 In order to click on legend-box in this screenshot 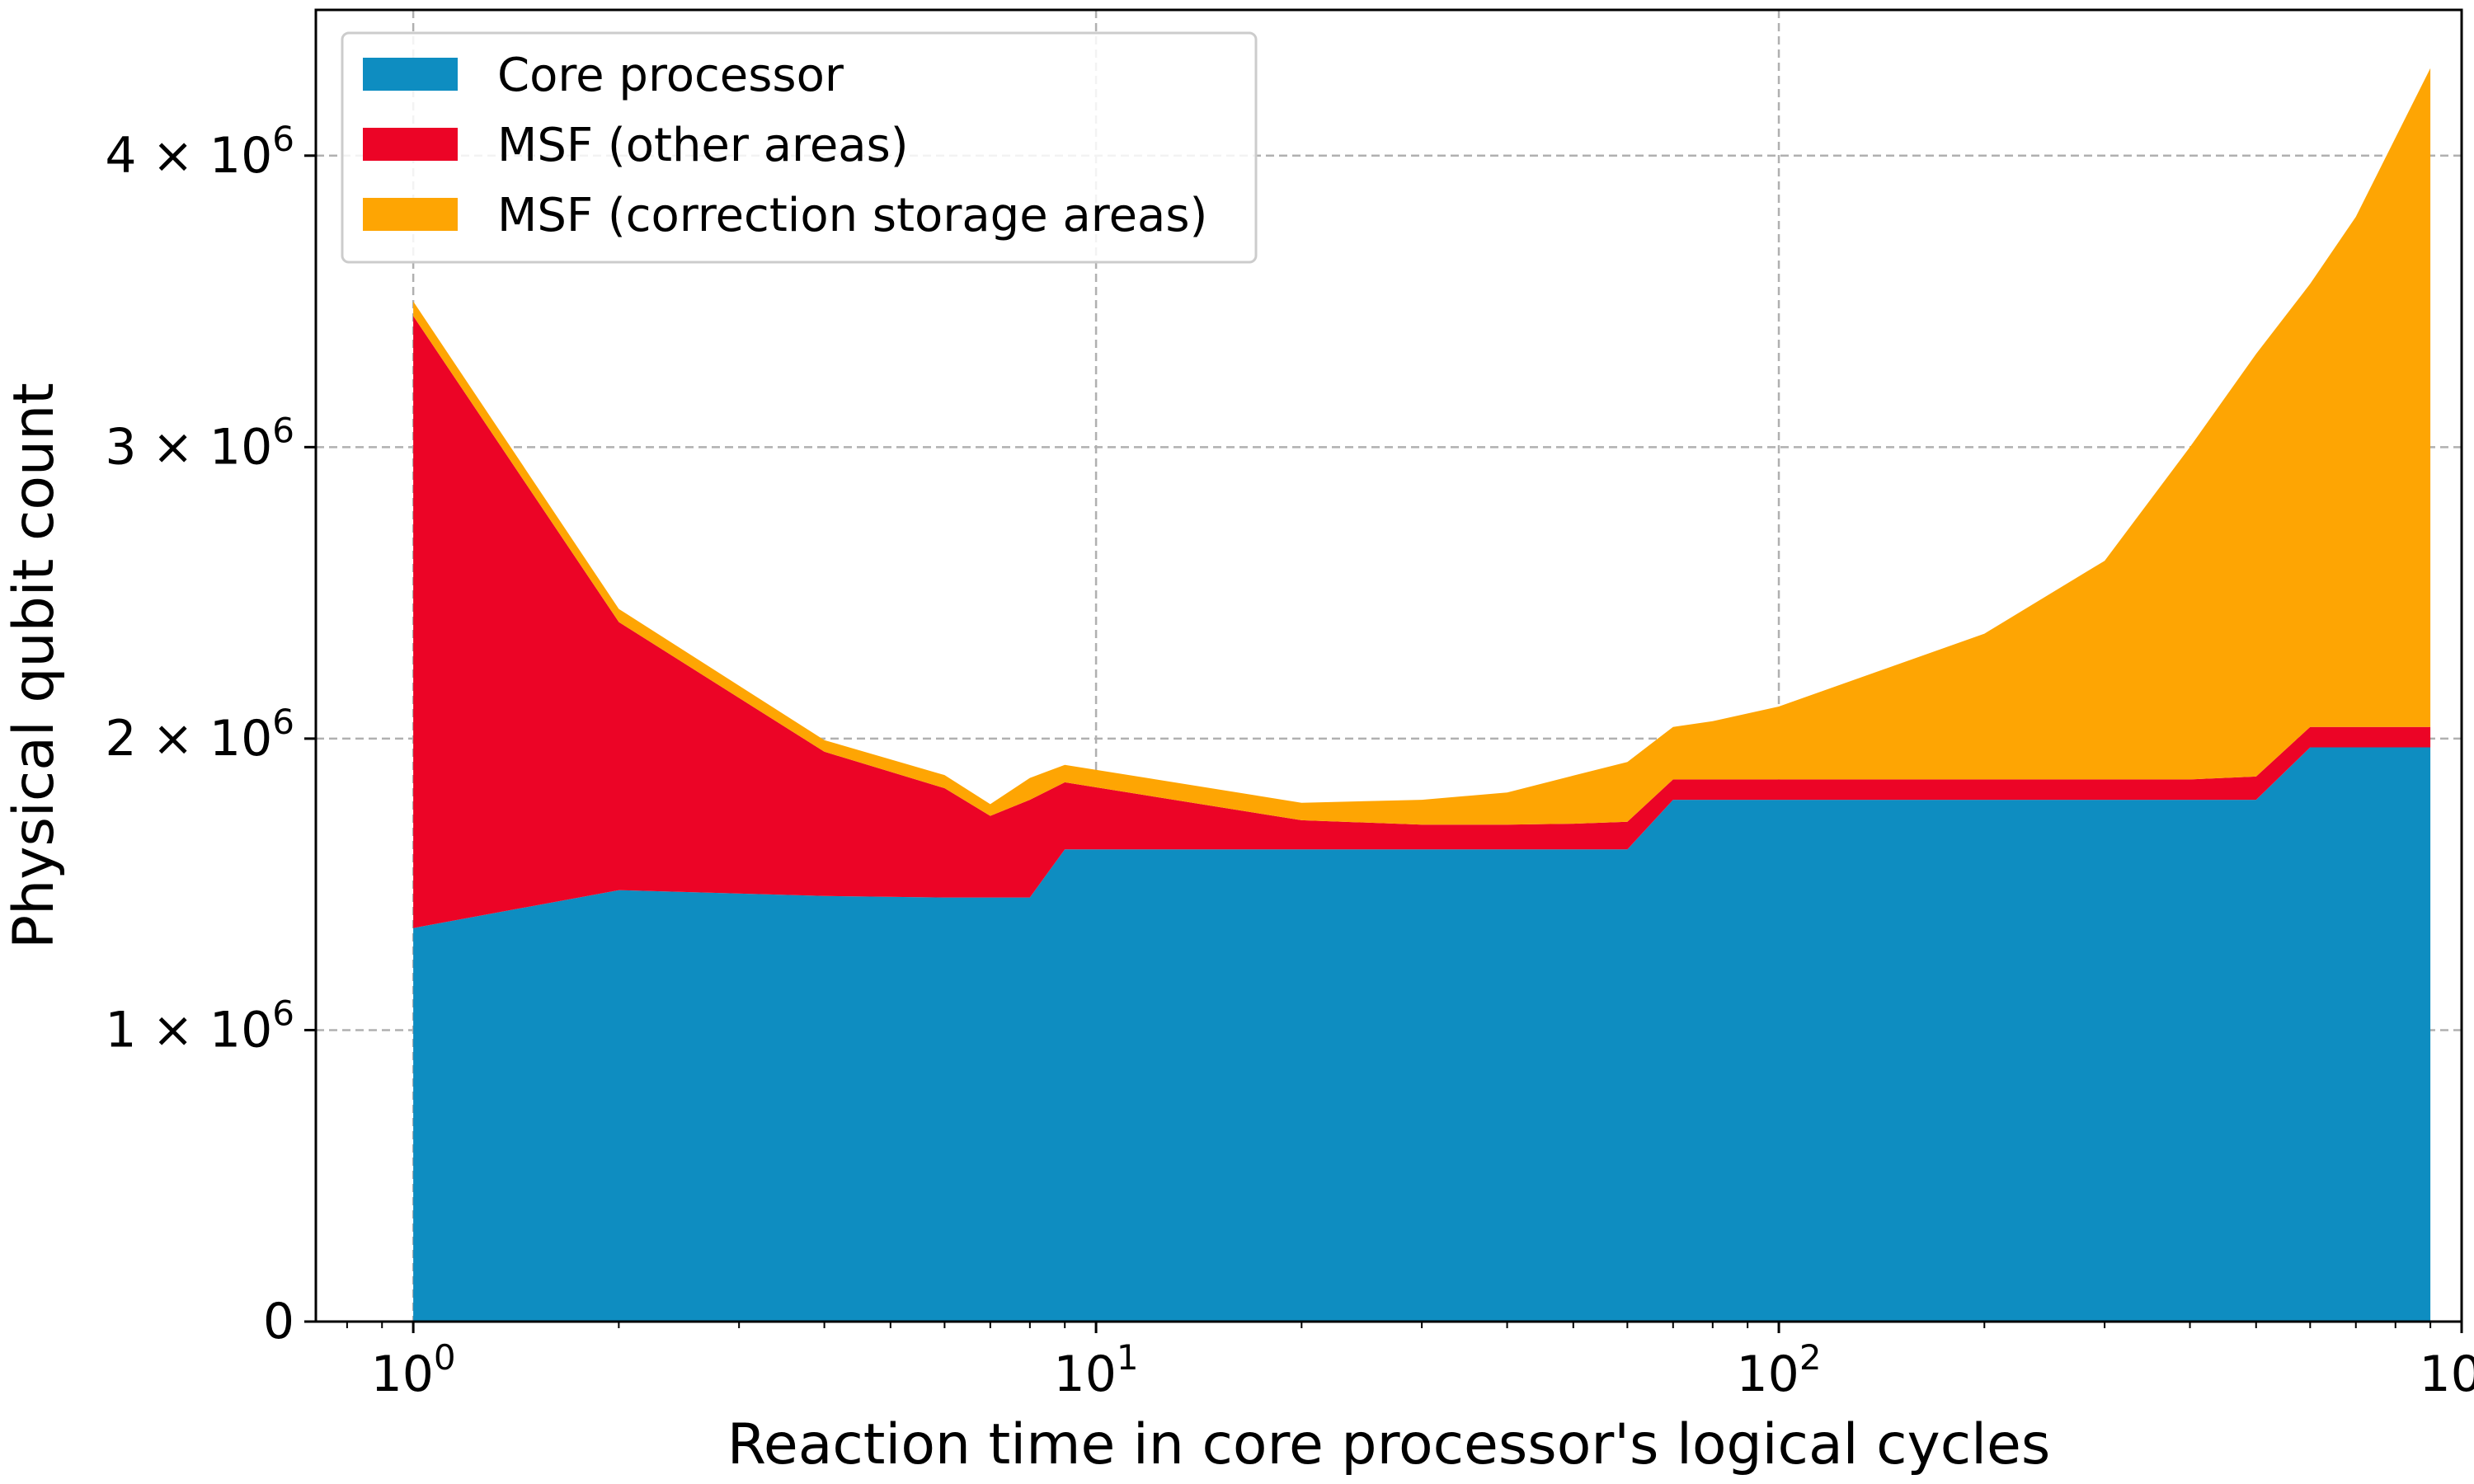, I will do `click(799, 147)`.